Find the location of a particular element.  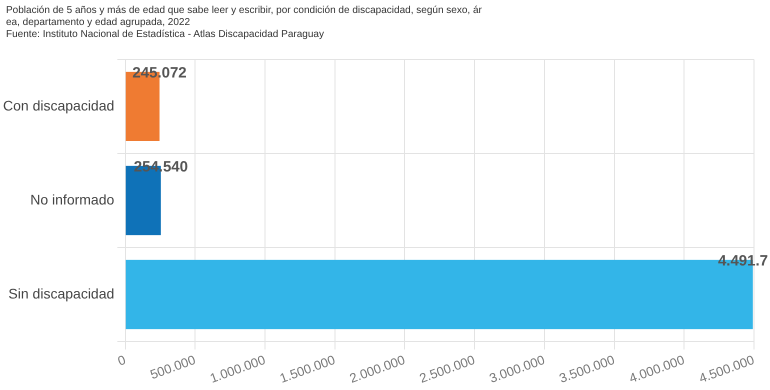

source-note: Fuente: Instituto Nacional de Estadística - Atlas Discapacidad Paraguay is located at coordinates (165, 35).